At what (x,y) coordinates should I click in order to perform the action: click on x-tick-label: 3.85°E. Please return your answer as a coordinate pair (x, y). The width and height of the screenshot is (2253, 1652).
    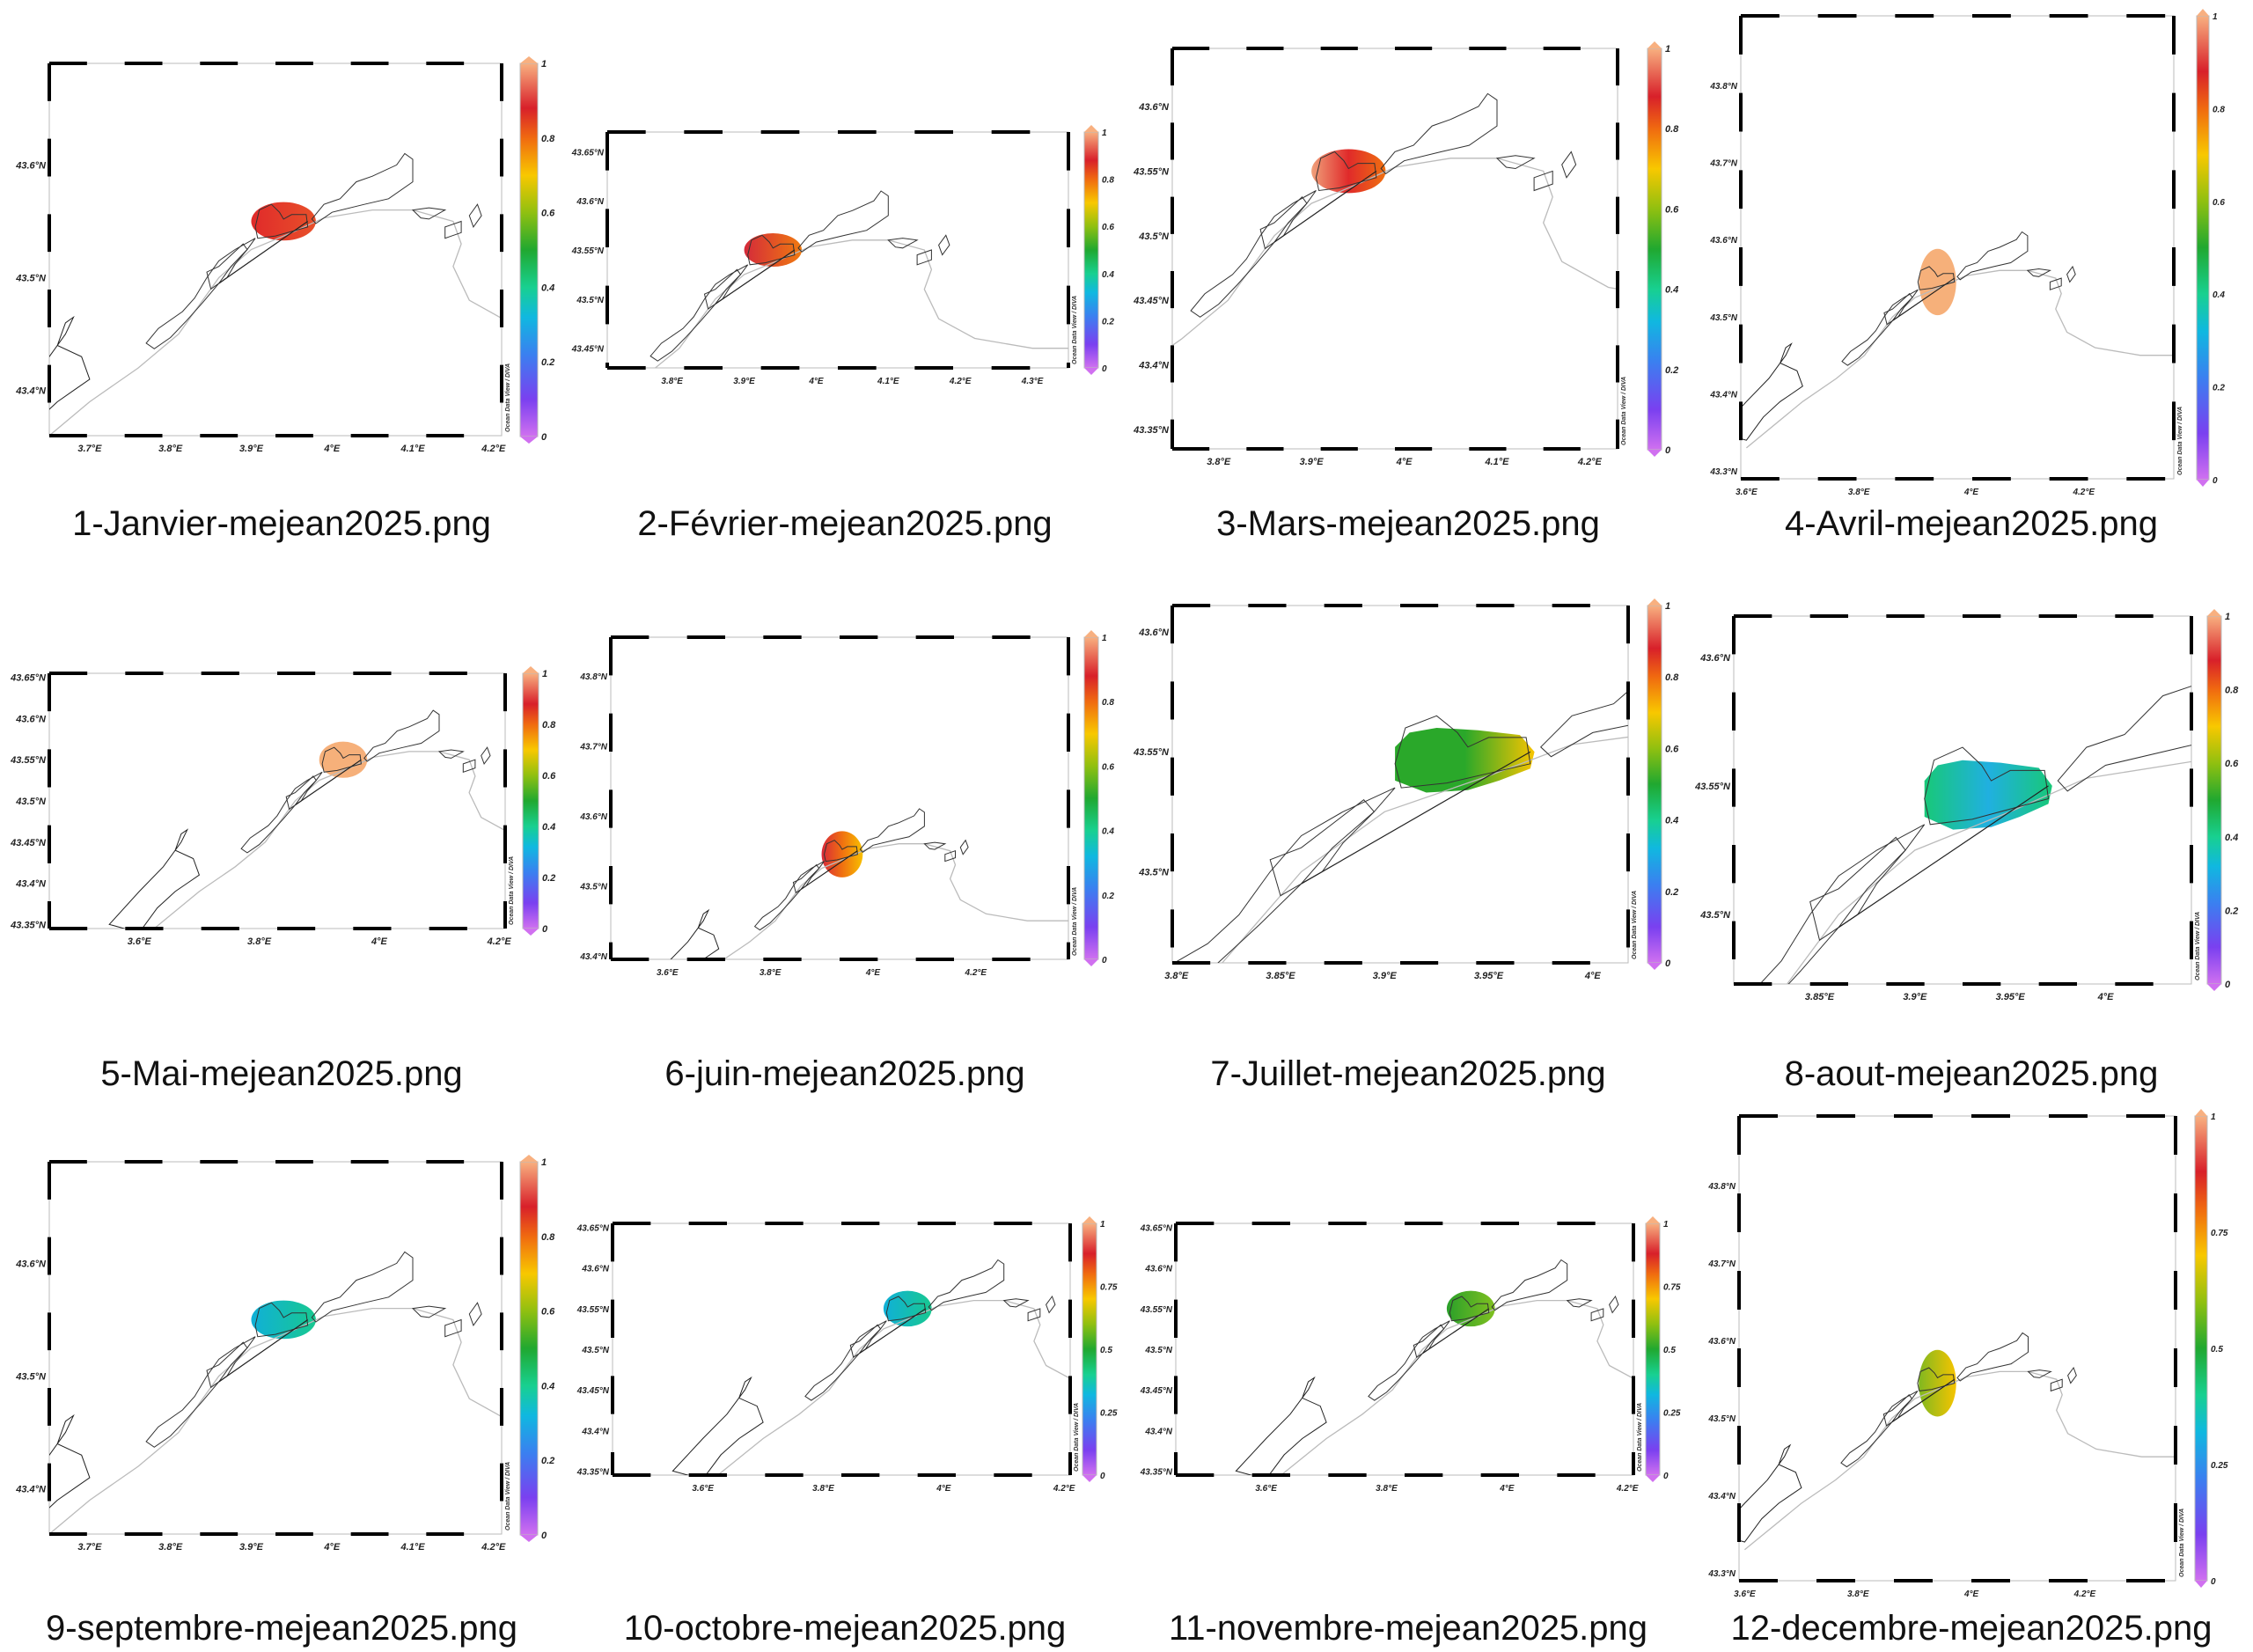
    Looking at the image, I should click on (1280, 976).